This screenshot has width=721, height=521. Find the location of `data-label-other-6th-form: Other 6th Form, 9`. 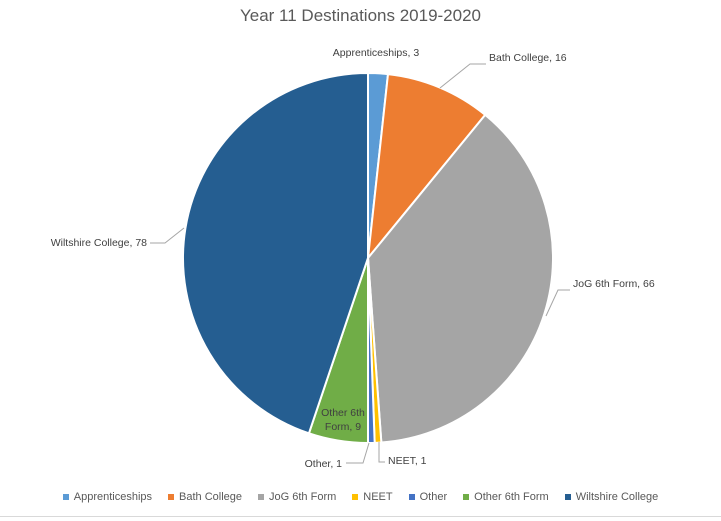

data-label-other-6th-form: Other 6th Form, 9 is located at coordinates (343, 420).